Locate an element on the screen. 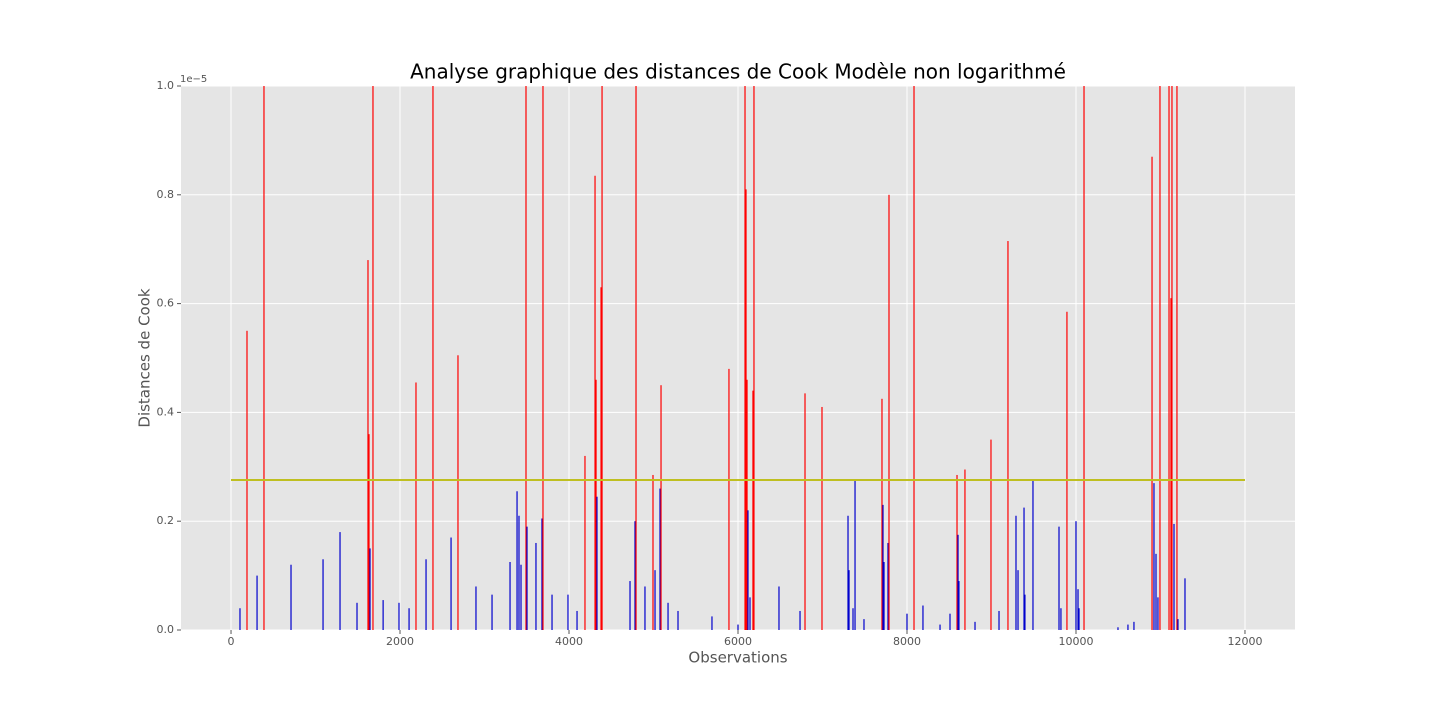 This screenshot has height=720, width=1440. x-tick-label: 2000 is located at coordinates (400, 641).